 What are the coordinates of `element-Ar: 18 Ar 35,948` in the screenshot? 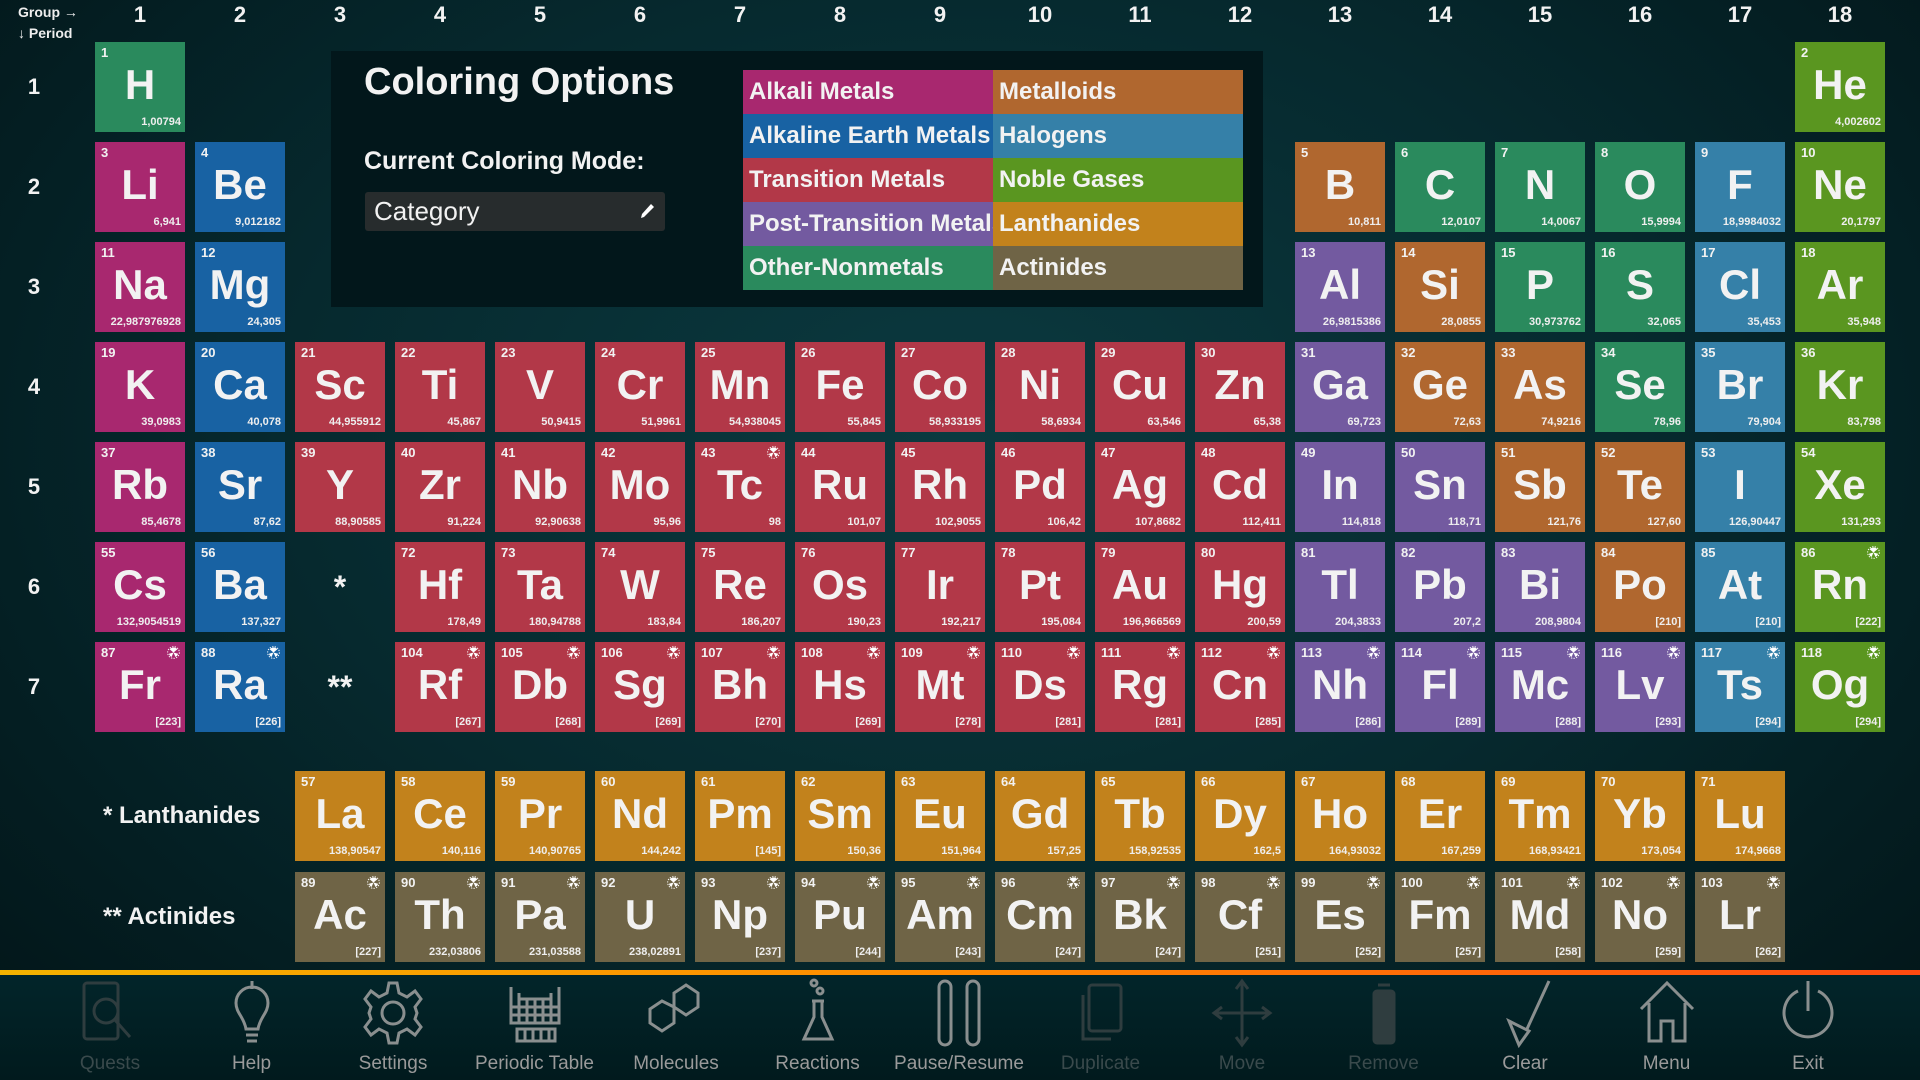 It's located at (1840, 287).